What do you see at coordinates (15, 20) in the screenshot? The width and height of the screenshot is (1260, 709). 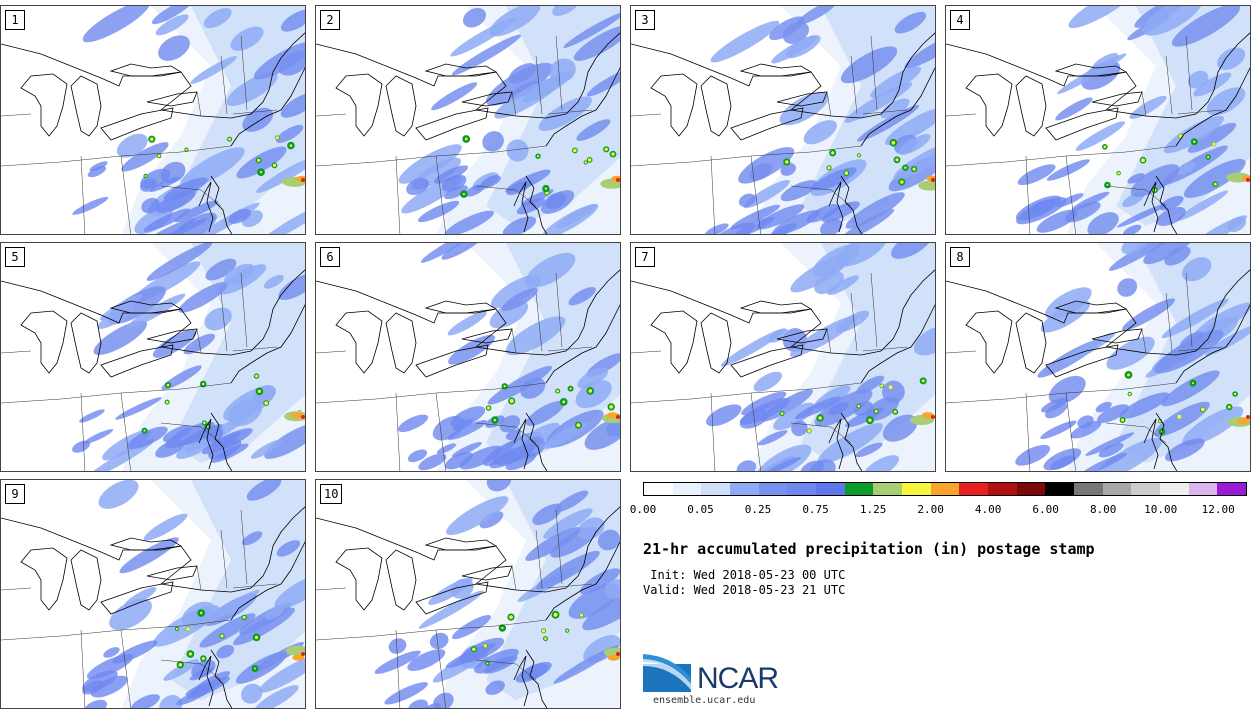 I see `member-number-label: 1` at bounding box center [15, 20].